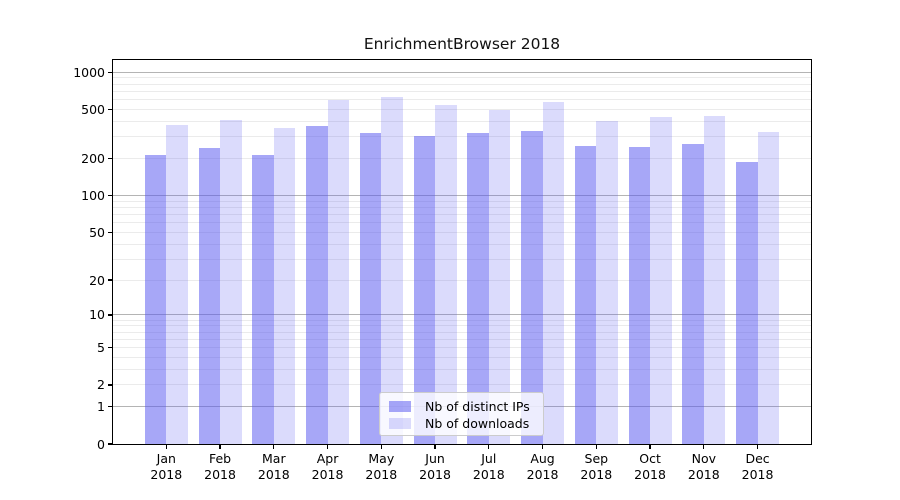 Image resolution: width=900 pixels, height=500 pixels. Describe the element at coordinates (639, 295) in the screenshot. I see `bar-distinct-ips-oct` at that location.